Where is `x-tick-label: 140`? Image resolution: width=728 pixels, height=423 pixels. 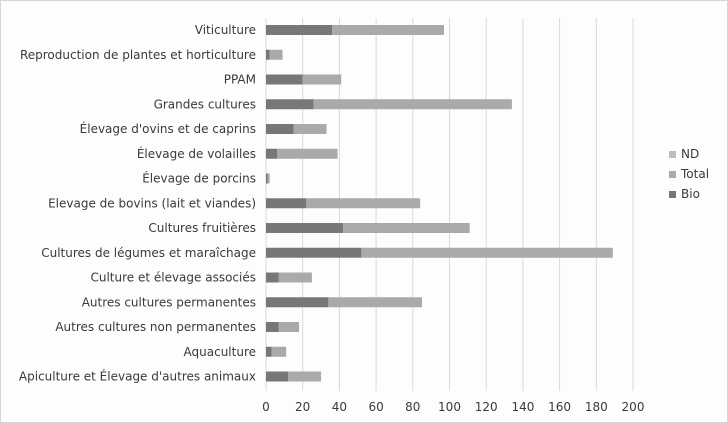 x-tick-label: 140 is located at coordinates (522, 407).